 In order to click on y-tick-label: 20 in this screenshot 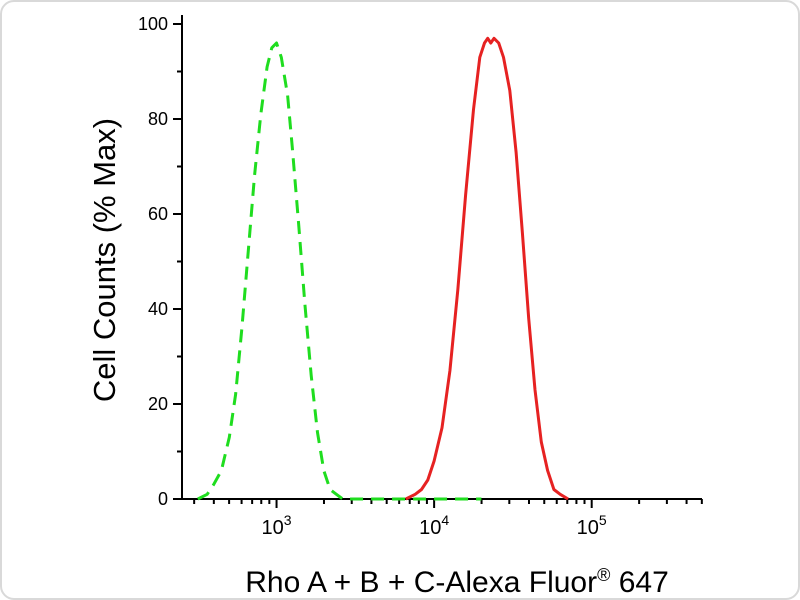, I will do `click(158, 404)`.